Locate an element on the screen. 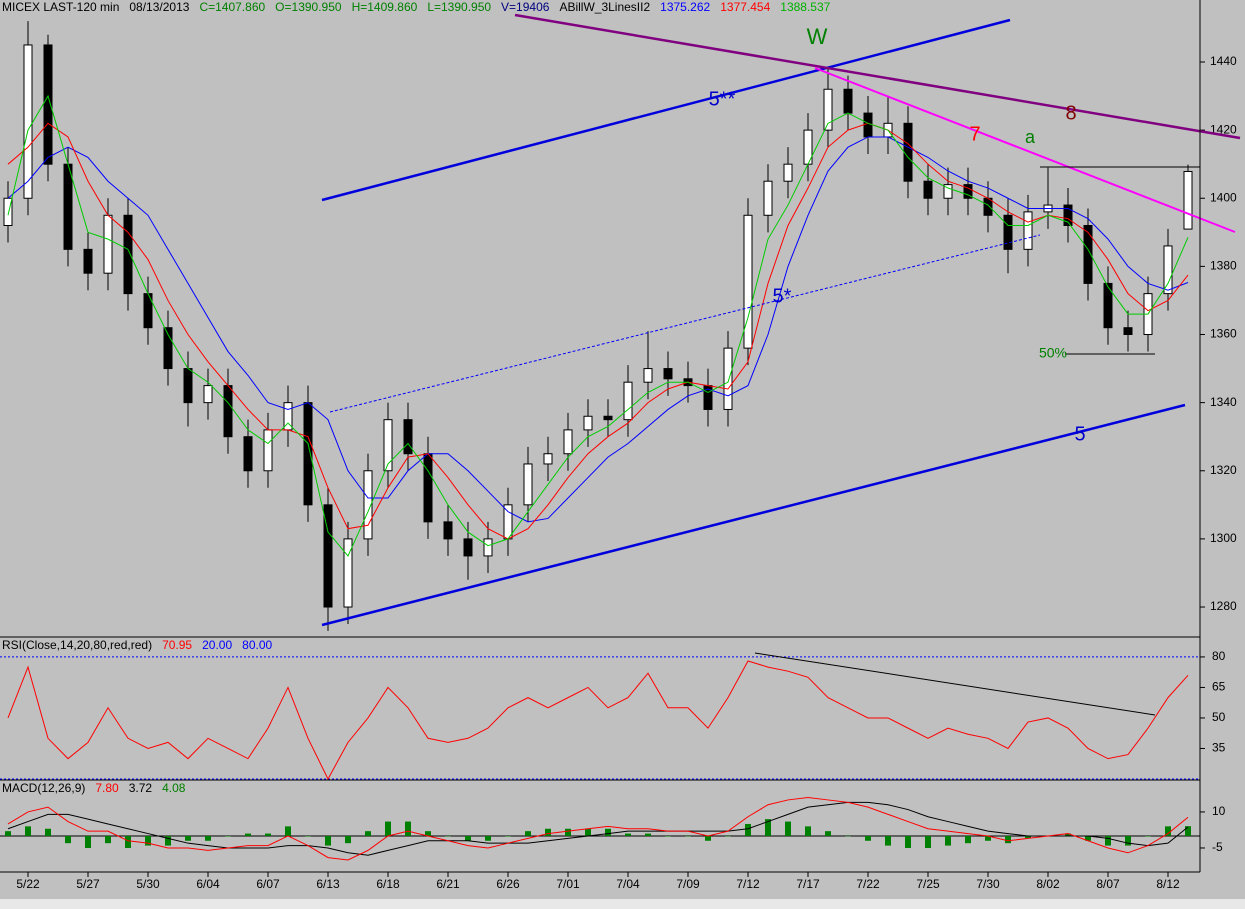 The height and width of the screenshot is (909, 1245). macd-line is located at coordinates (598, 829).